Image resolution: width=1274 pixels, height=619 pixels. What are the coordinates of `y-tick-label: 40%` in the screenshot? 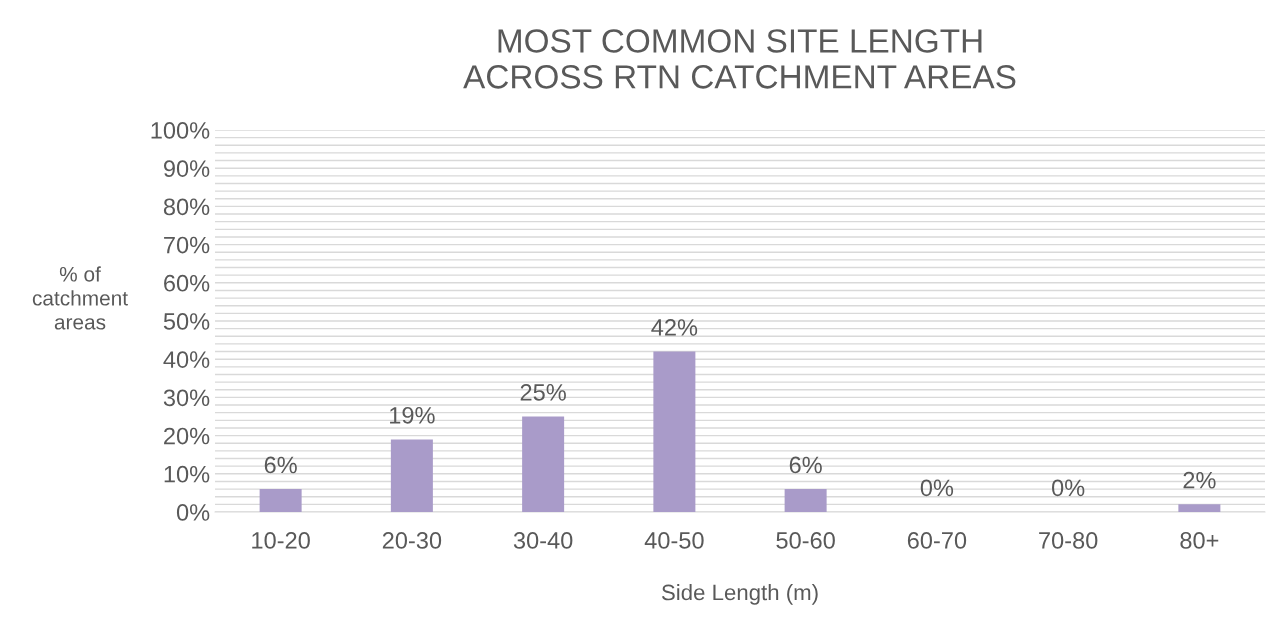 It's located at (186, 359).